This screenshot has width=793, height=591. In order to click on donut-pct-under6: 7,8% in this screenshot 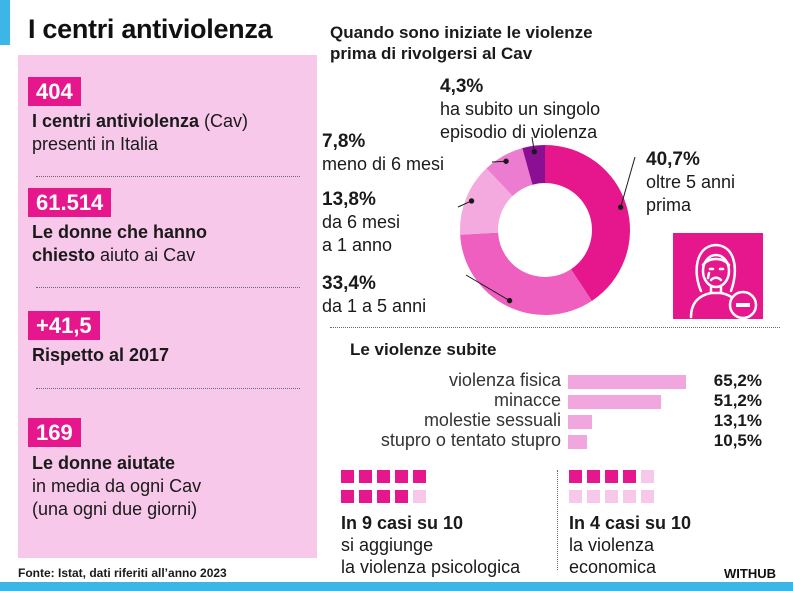, I will do `click(344, 141)`.